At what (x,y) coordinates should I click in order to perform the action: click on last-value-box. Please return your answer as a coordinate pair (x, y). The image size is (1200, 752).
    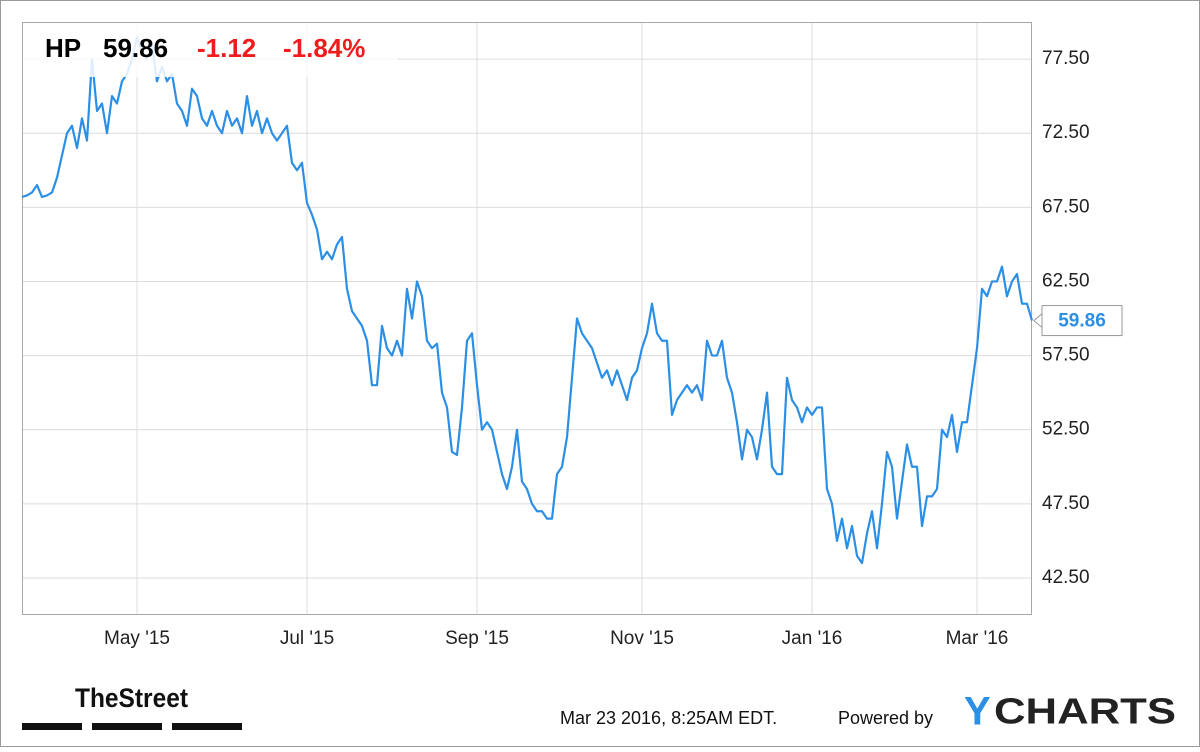
    Looking at the image, I should click on (1082, 321).